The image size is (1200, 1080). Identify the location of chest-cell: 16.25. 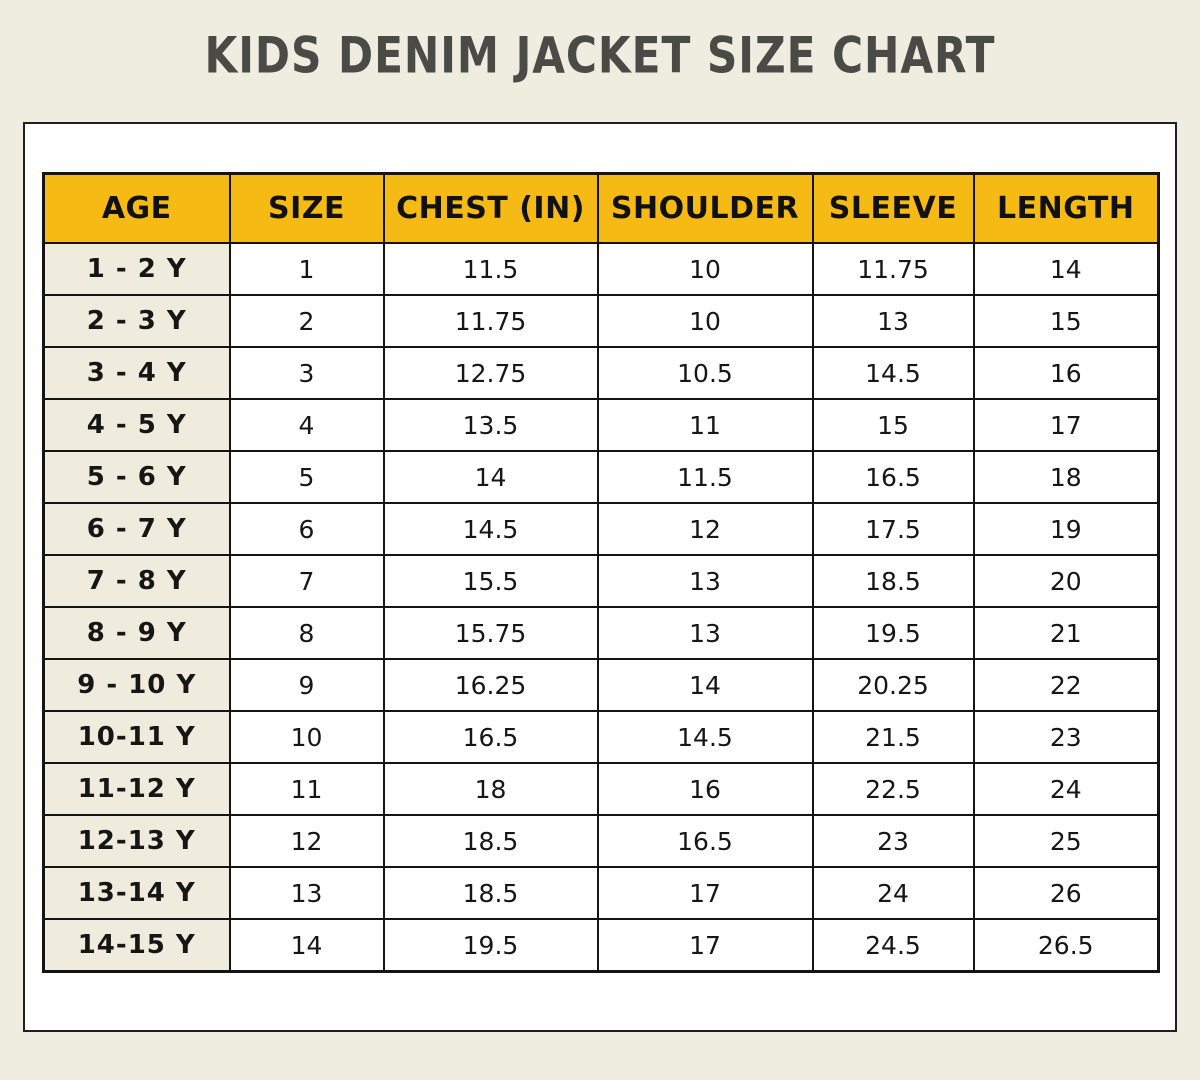
(490, 685).